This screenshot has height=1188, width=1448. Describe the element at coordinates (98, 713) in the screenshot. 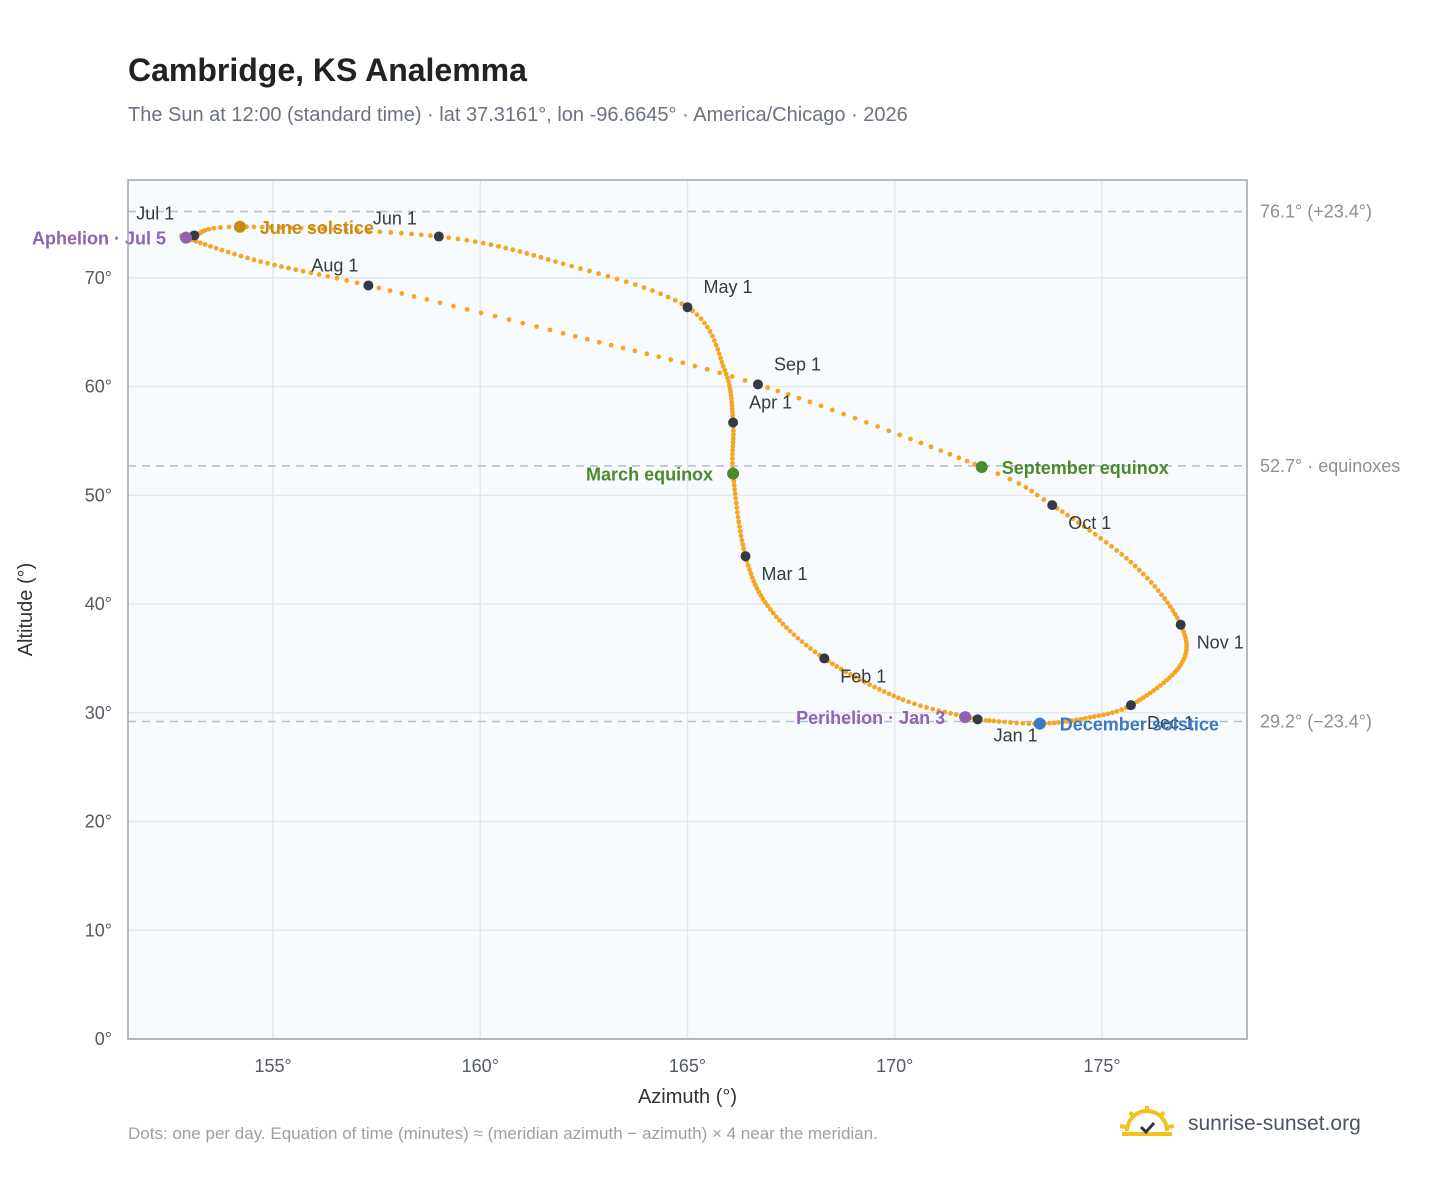

I see `y-tick-label: 30°` at that location.